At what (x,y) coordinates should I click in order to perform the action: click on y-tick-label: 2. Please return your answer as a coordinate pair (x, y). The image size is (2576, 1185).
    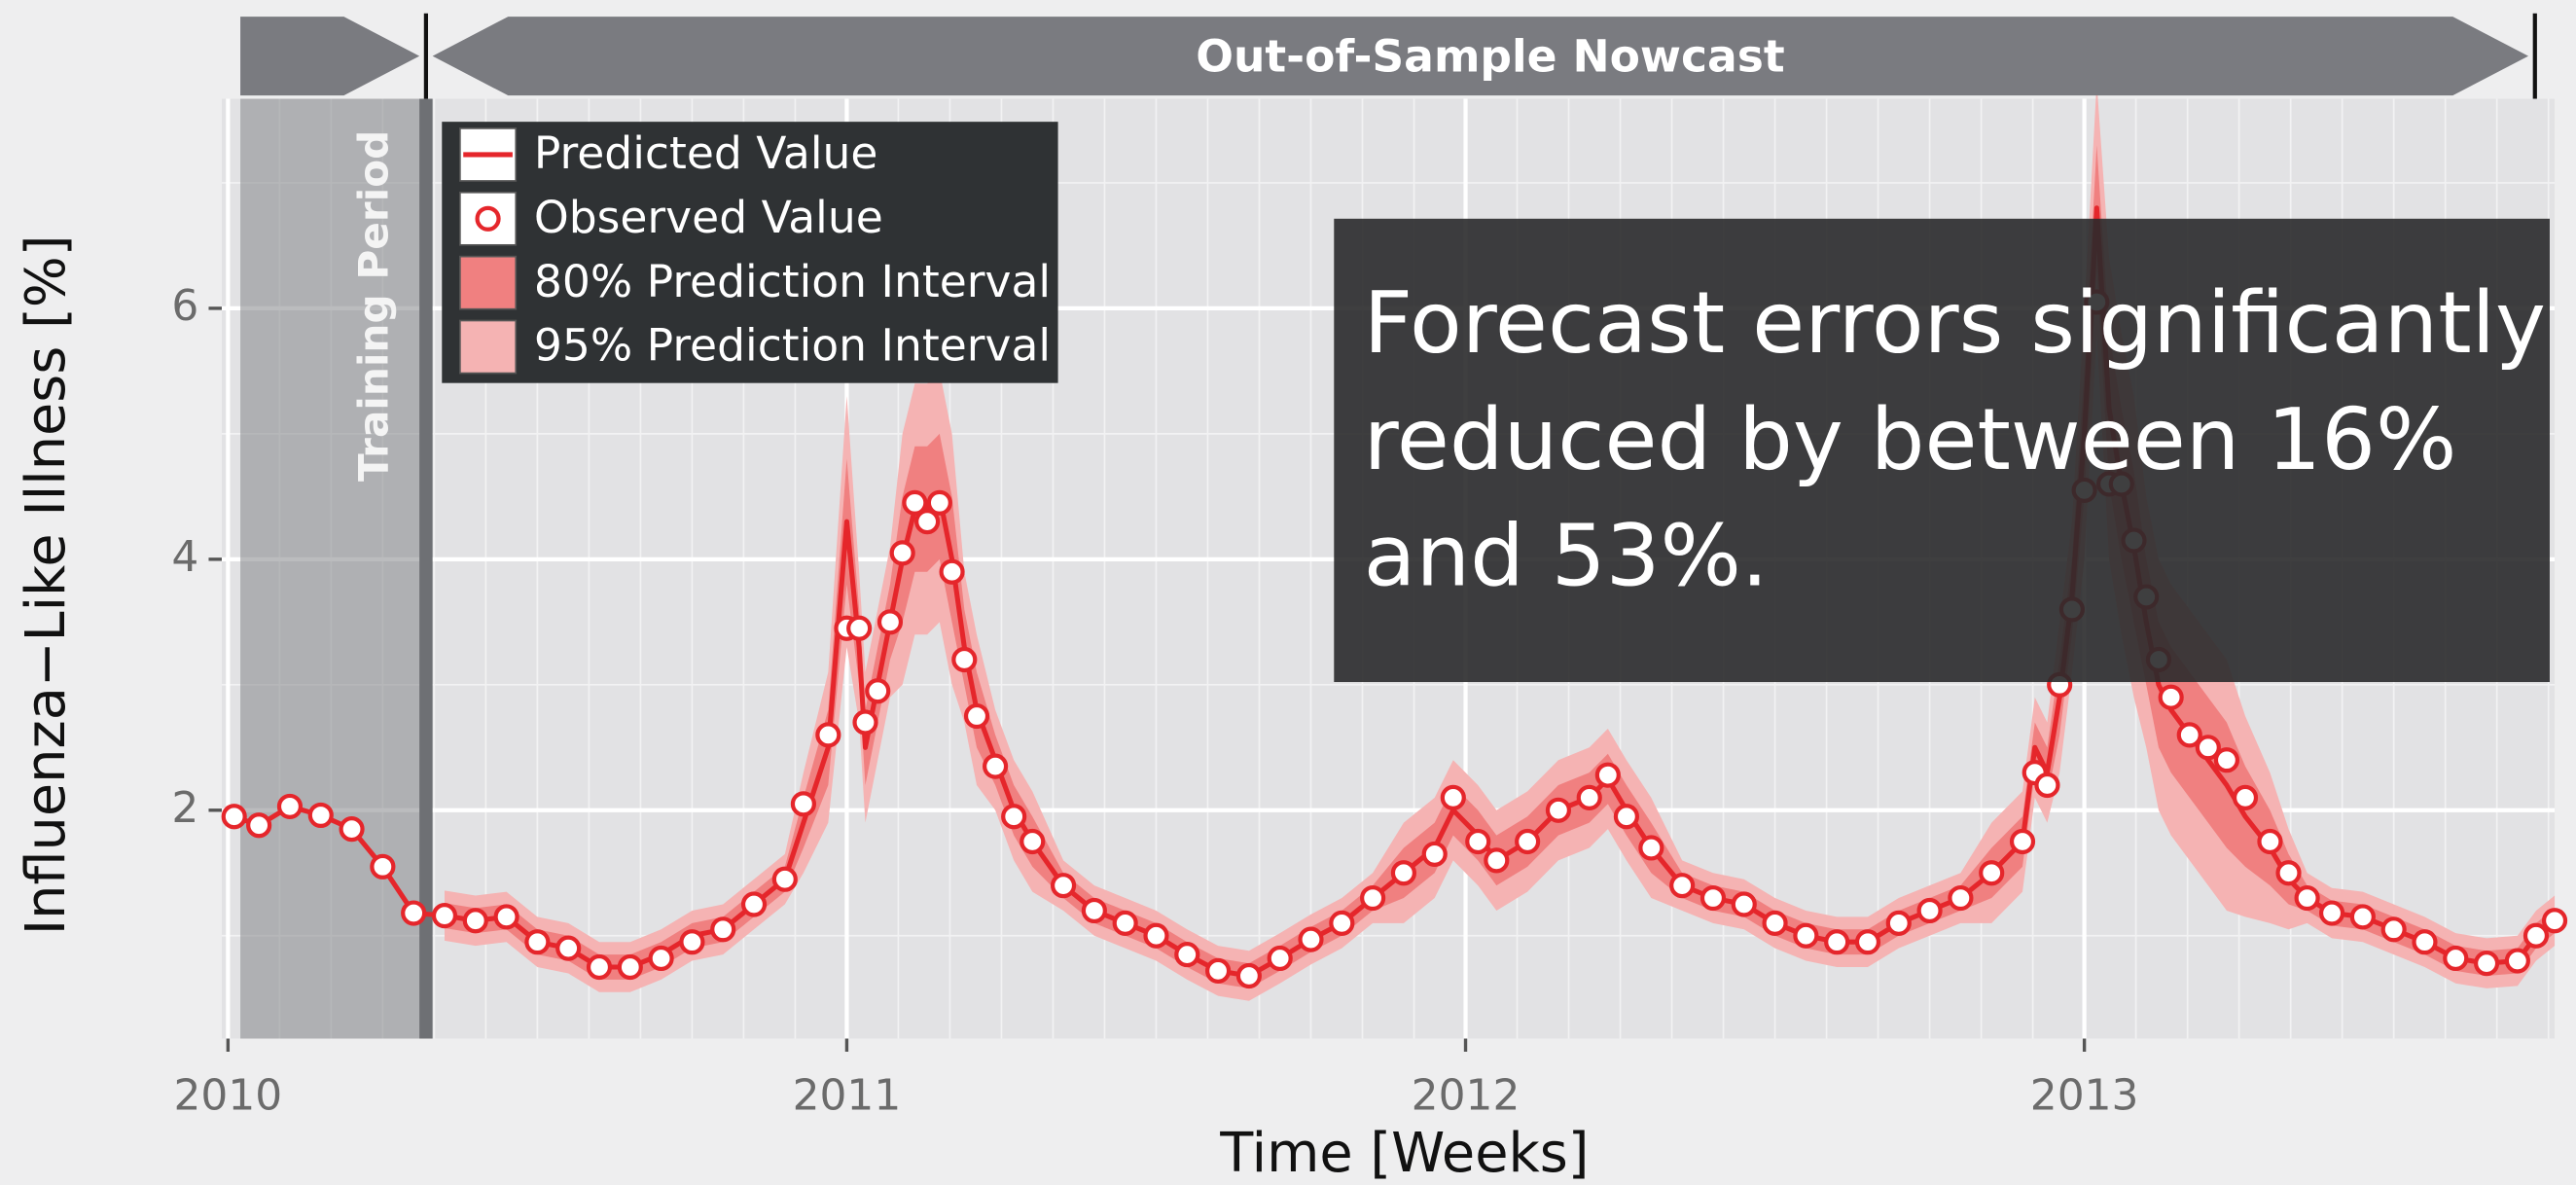
    Looking at the image, I should click on (184, 808).